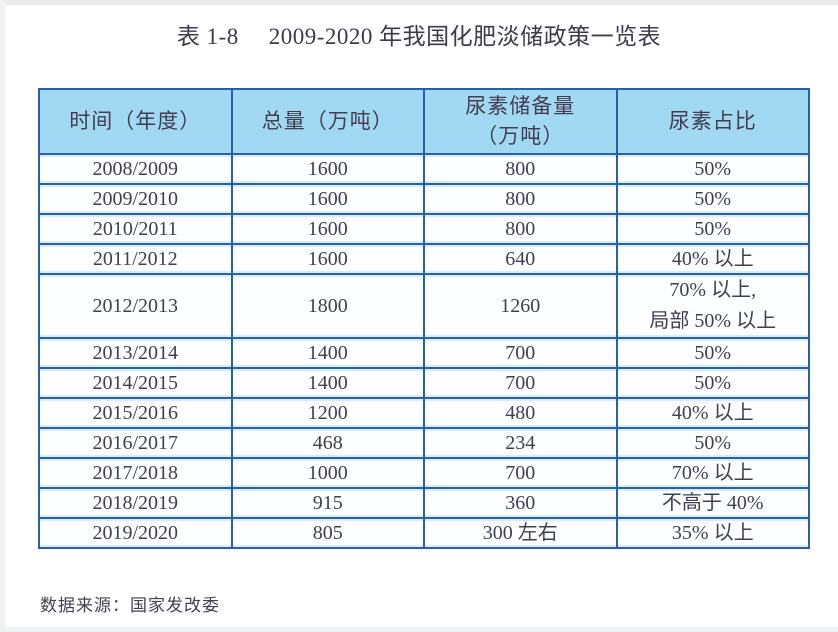  Describe the element at coordinates (327, 473) in the screenshot. I see `table-cell: 1000` at that location.